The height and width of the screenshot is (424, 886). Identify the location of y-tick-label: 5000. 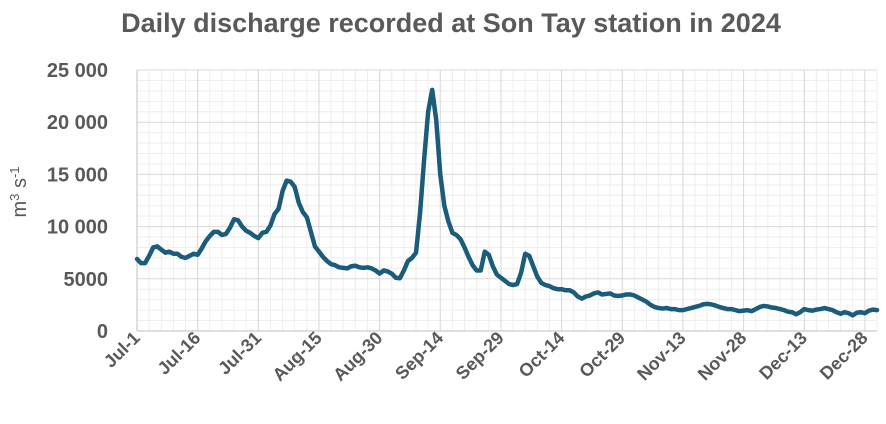
(86, 280).